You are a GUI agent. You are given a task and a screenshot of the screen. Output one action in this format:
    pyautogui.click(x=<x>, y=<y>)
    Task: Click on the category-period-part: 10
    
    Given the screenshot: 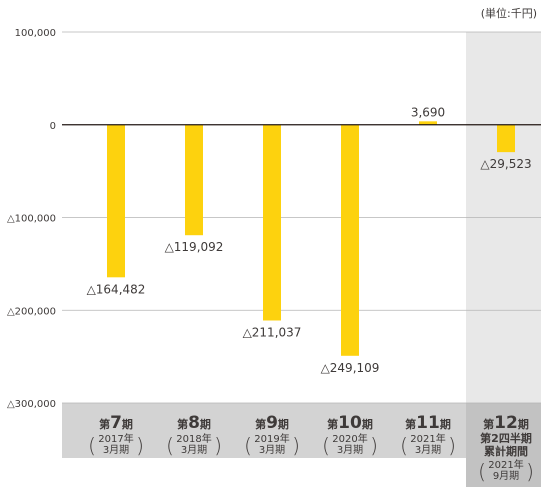 What is the action you would take?
    pyautogui.click(x=350, y=423)
    